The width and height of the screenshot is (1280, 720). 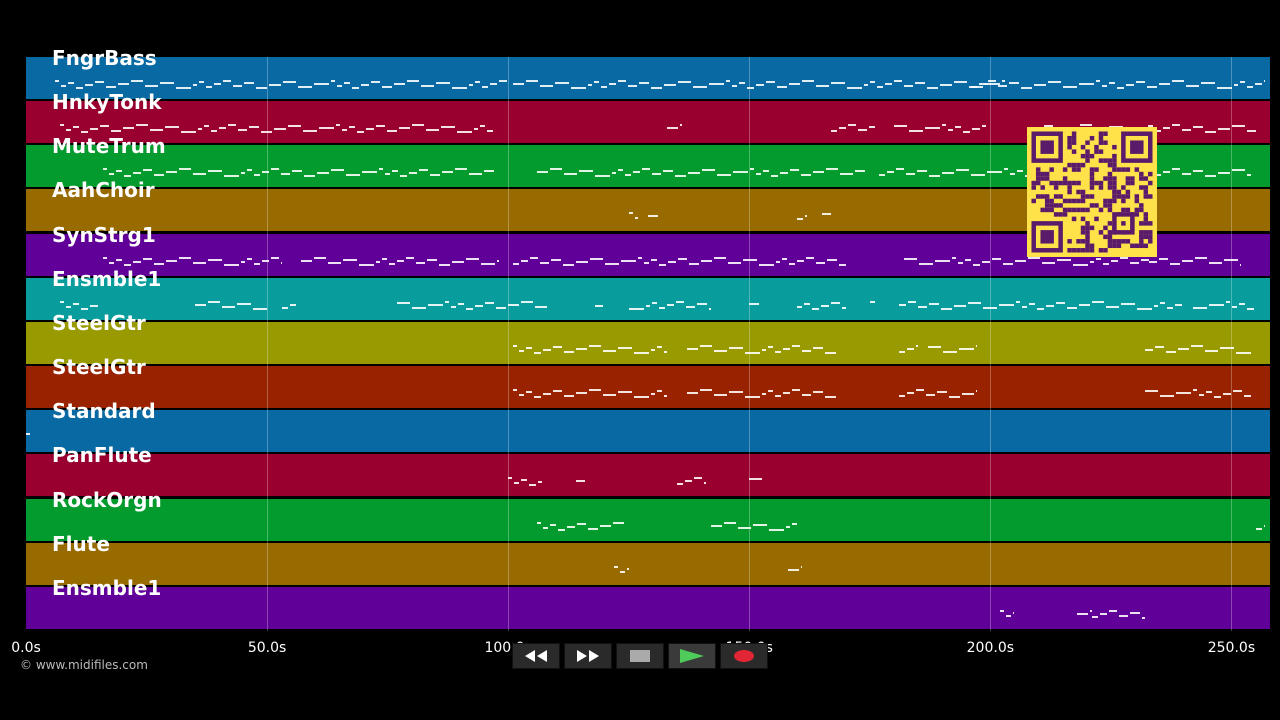 What do you see at coordinates (640, 656) in the screenshot?
I see `stop-button` at bounding box center [640, 656].